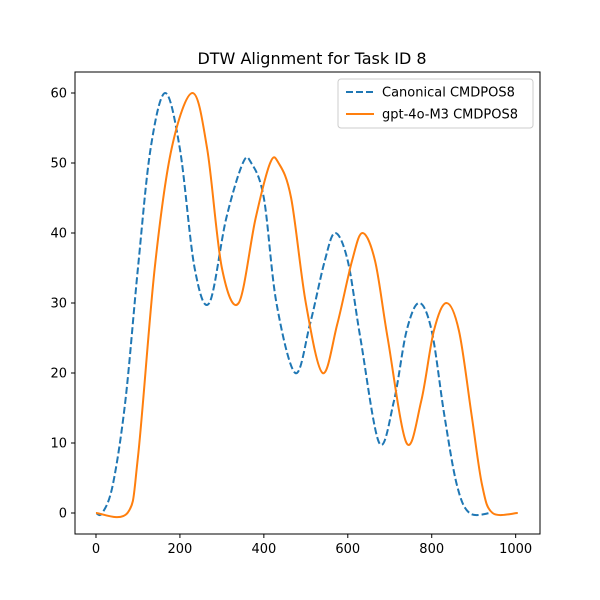 This screenshot has width=600, height=600. What do you see at coordinates (448, 93) in the screenshot?
I see `legend-label-0: Canonical CMDPOS8` at bounding box center [448, 93].